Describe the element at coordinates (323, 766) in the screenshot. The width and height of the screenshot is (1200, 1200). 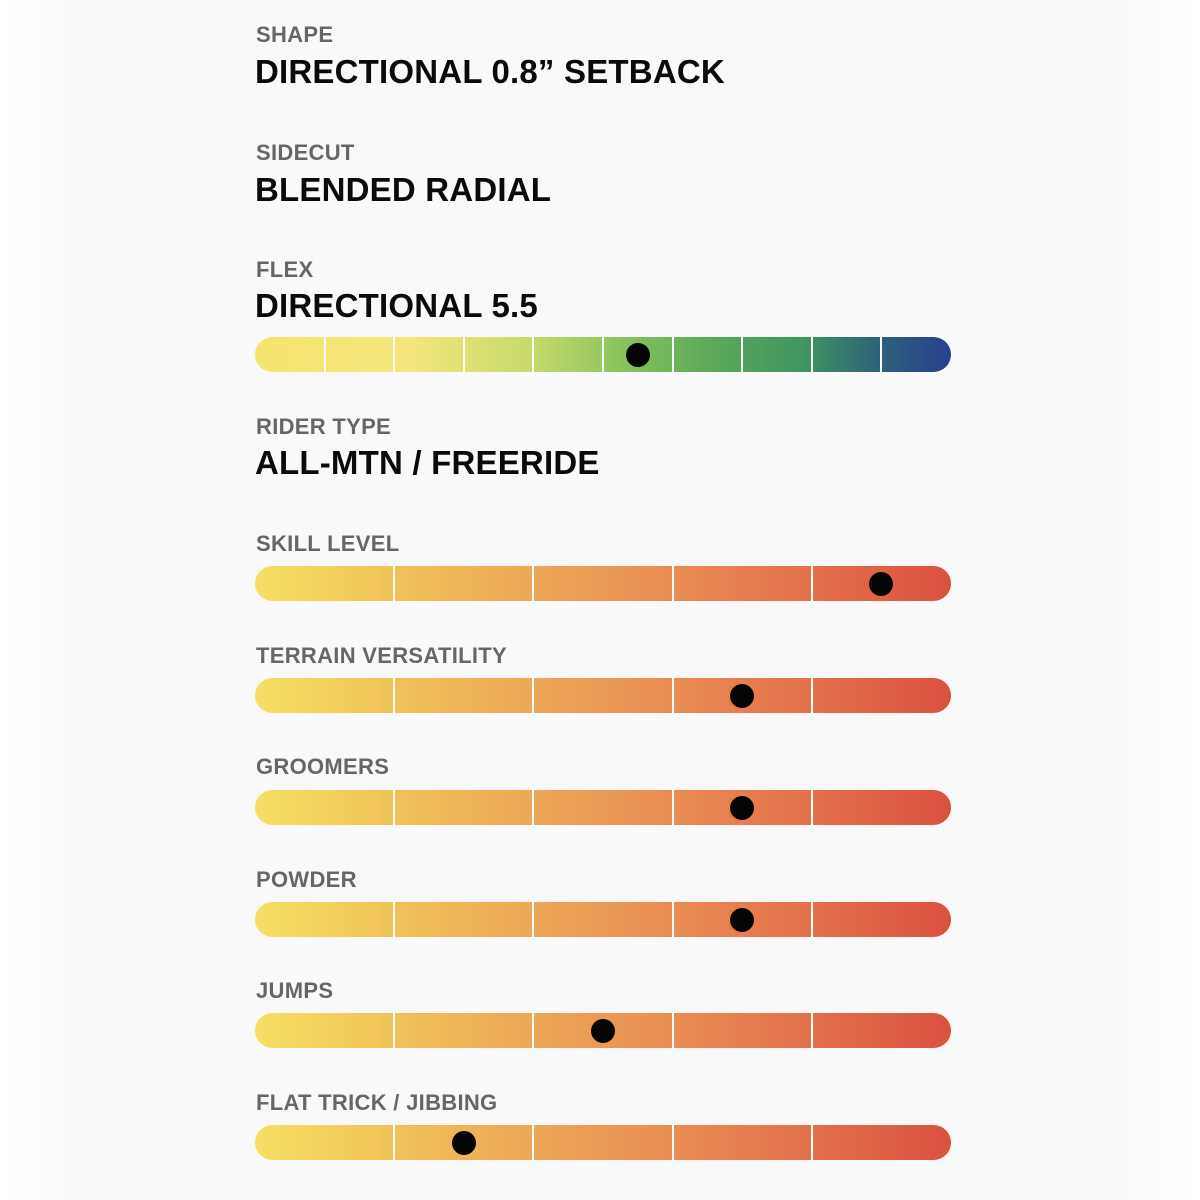
I see `groomers-label: GROOMERS` at that location.